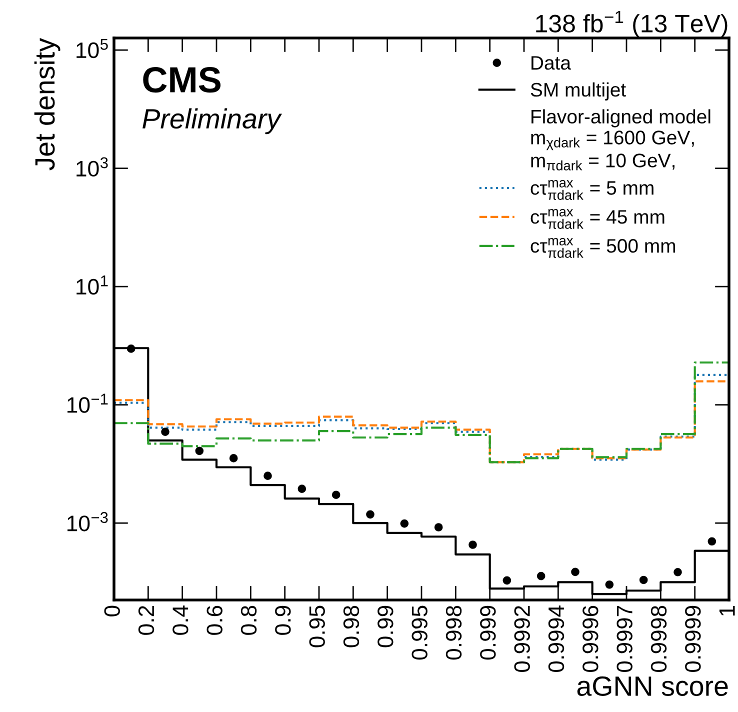  I want to click on x-tick-label: 0.95, so click(317, 627).